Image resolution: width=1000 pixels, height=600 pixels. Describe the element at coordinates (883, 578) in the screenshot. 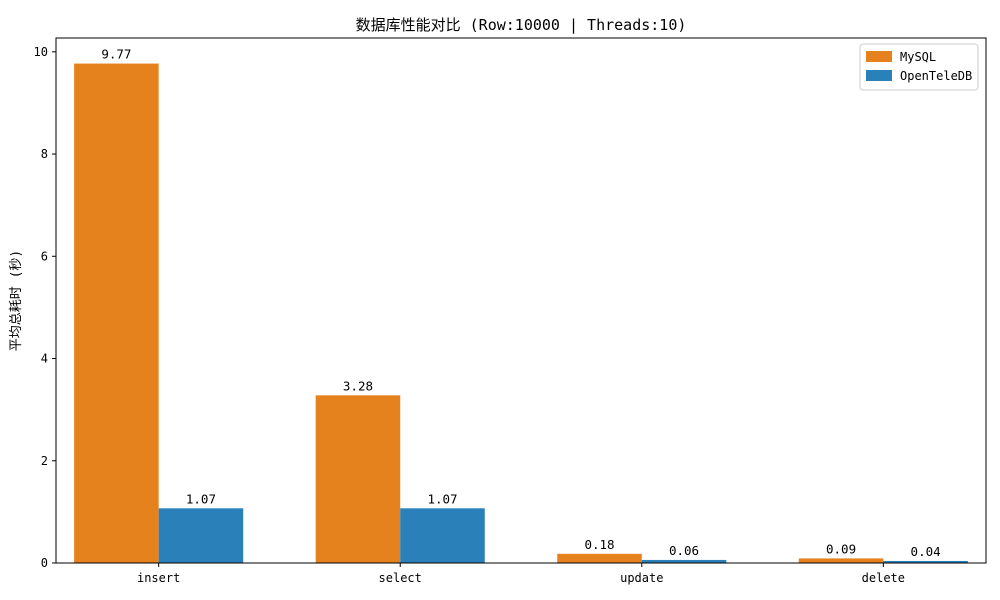

I see `x-tick-label-delete: delete` at that location.